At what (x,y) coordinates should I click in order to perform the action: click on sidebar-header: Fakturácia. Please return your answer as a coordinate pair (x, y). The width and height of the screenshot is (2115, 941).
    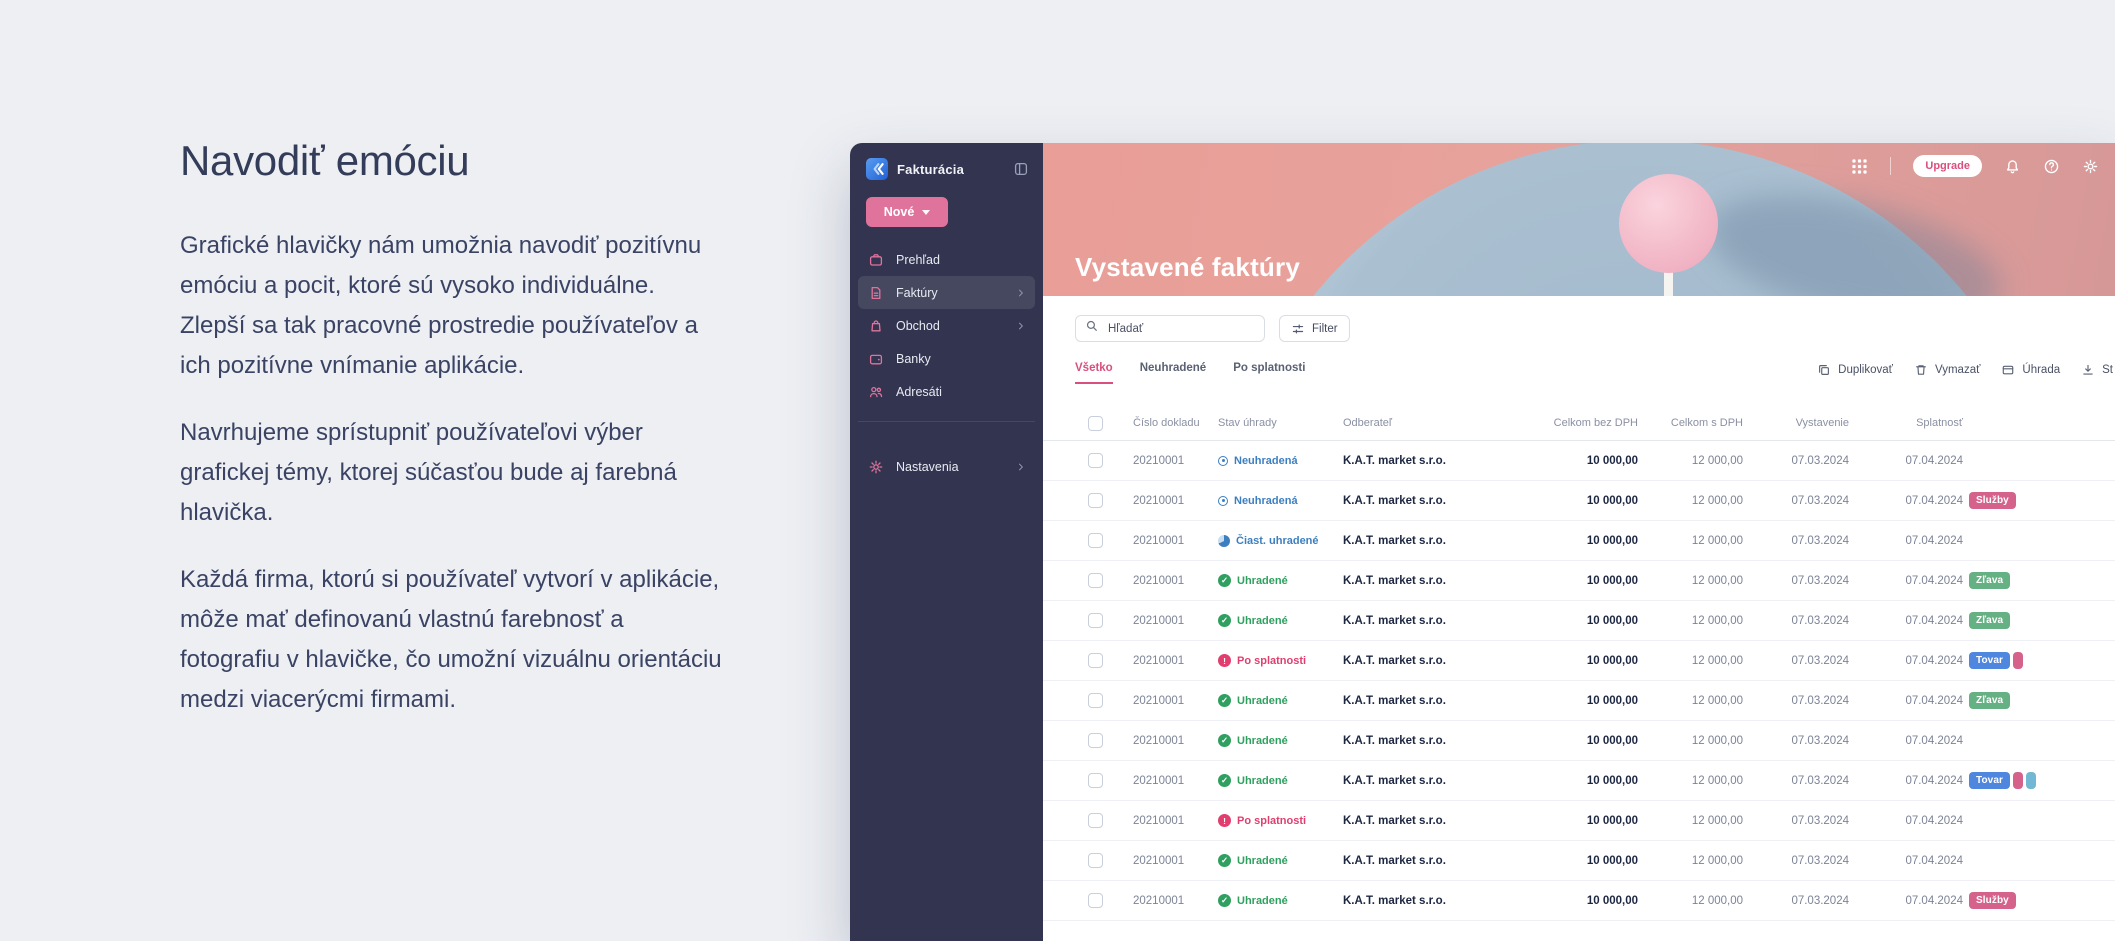
    Looking at the image, I should click on (946, 161).